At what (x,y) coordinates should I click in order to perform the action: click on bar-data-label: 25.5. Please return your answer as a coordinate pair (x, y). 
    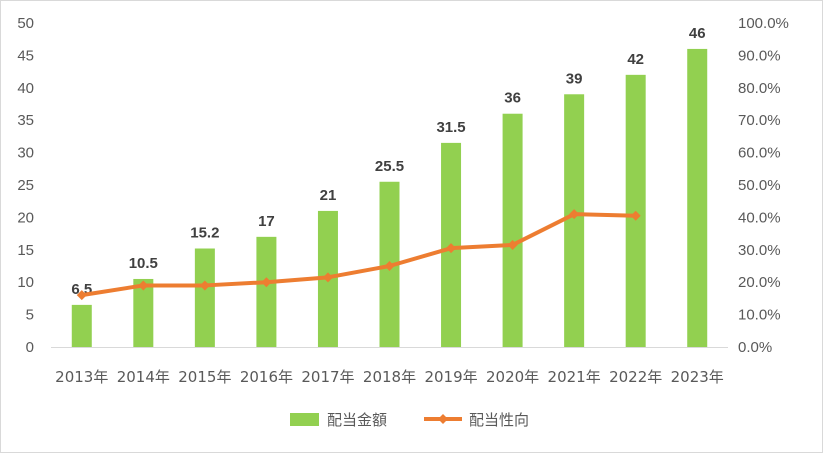
    Looking at the image, I should click on (389, 166).